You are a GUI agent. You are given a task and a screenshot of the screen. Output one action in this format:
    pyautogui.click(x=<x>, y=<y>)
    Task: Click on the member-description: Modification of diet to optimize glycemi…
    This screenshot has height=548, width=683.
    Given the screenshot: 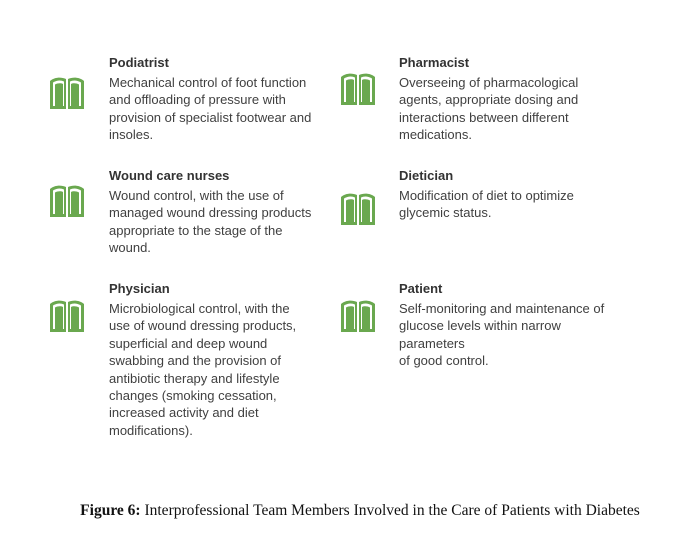 What is the action you would take?
    pyautogui.click(x=486, y=204)
    